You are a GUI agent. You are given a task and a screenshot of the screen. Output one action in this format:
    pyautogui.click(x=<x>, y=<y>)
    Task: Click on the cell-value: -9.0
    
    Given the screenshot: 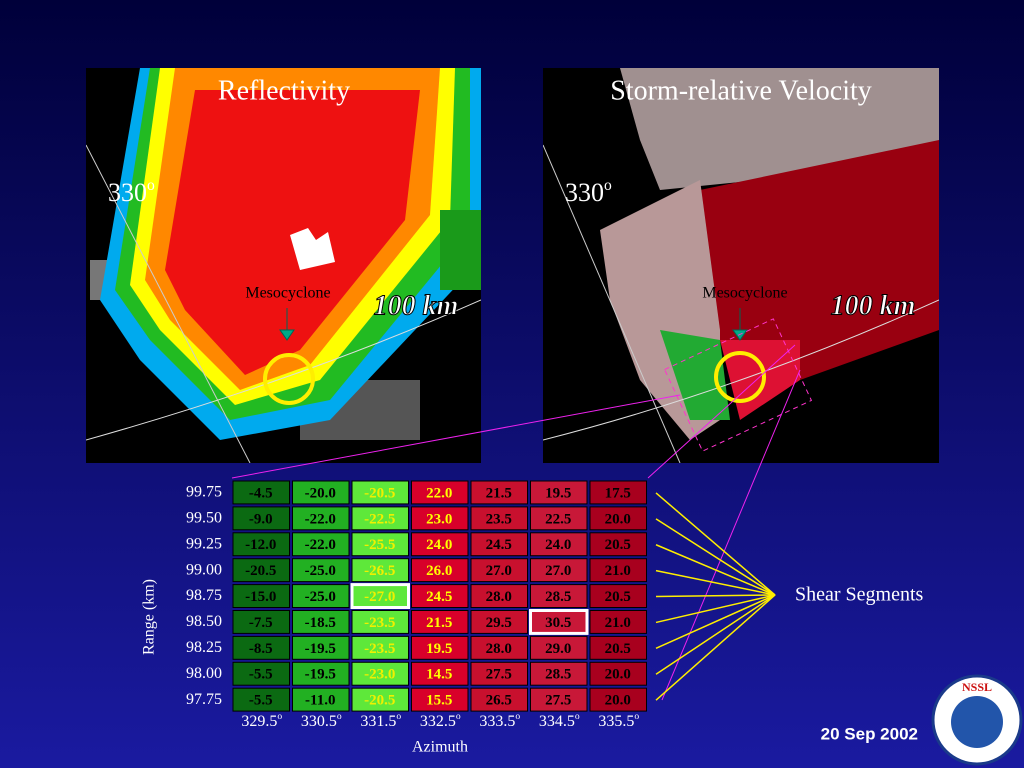 What is the action you would take?
    pyautogui.click(x=261, y=519)
    